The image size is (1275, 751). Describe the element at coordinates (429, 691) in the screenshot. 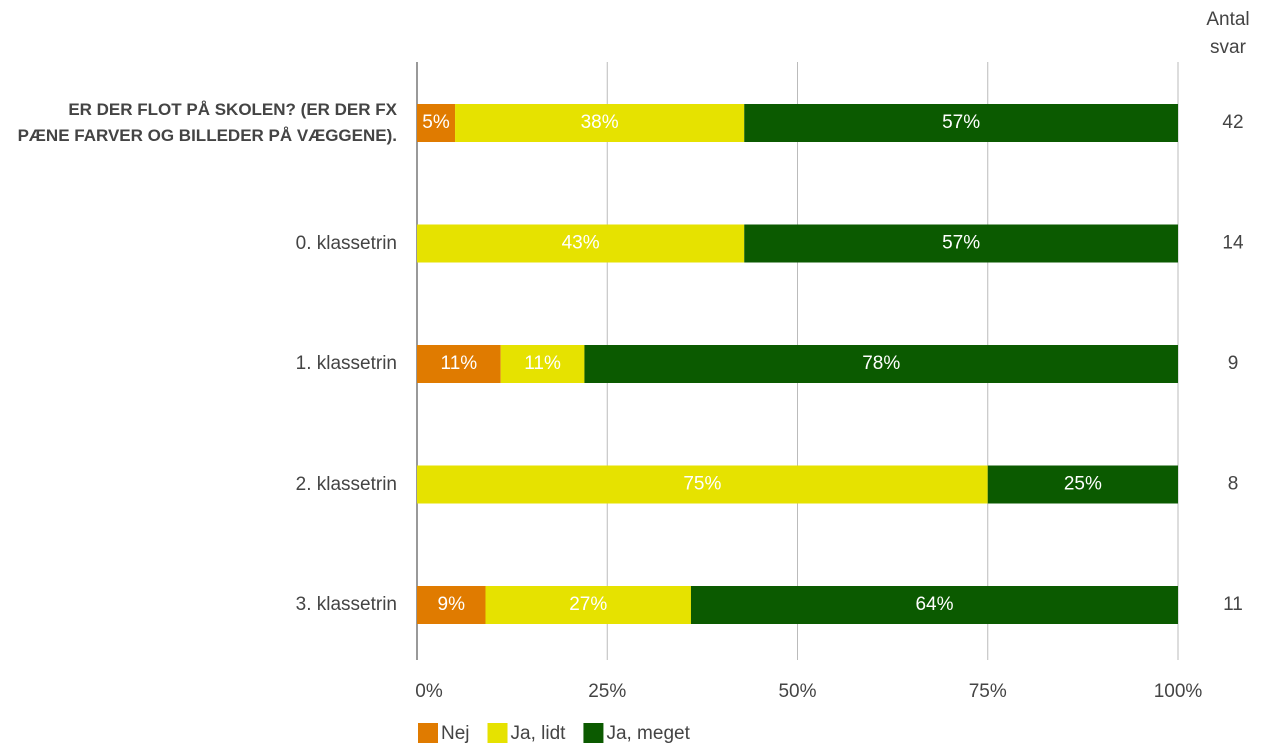

I see `x-tick-label: 0%` at that location.